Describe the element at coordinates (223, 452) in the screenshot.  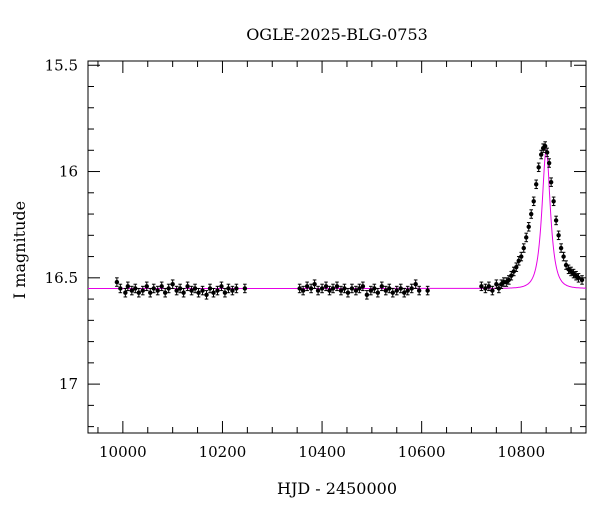
I see `x-tick-label: 10200` at that location.